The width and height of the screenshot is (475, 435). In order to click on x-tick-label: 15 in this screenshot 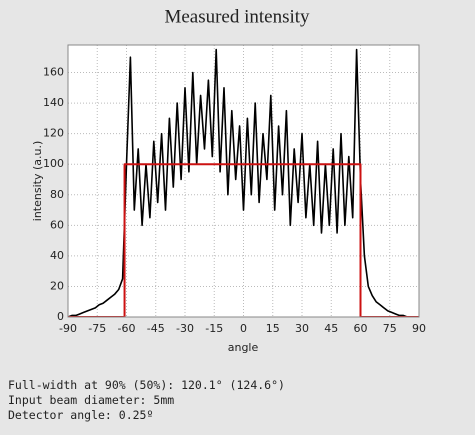, I will do `click(273, 328)`.